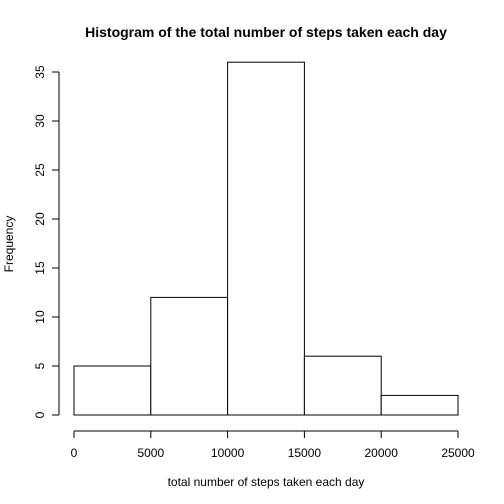 This screenshot has height=504, width=504. What do you see at coordinates (305, 453) in the screenshot?
I see `x-tick-label-3: 15000` at bounding box center [305, 453].